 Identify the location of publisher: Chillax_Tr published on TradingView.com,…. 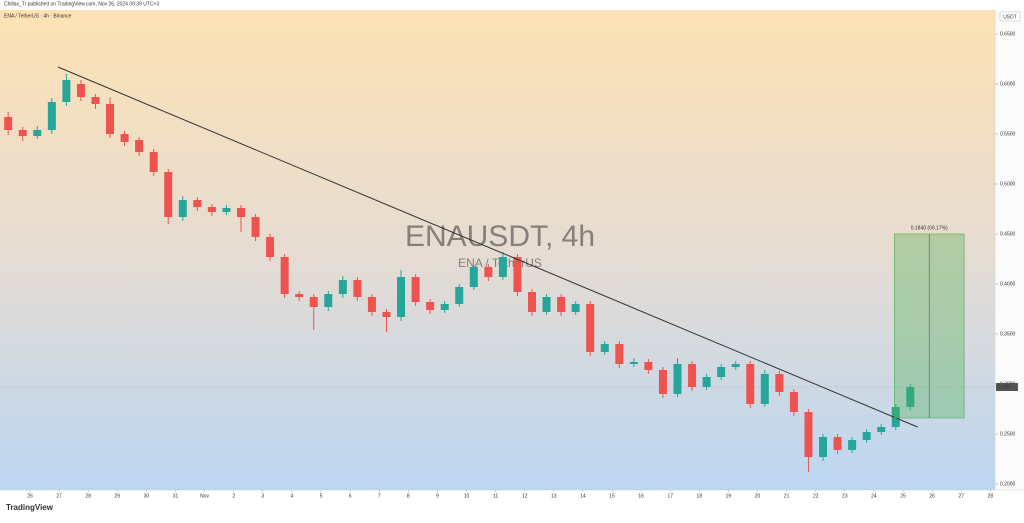
(81, 4).